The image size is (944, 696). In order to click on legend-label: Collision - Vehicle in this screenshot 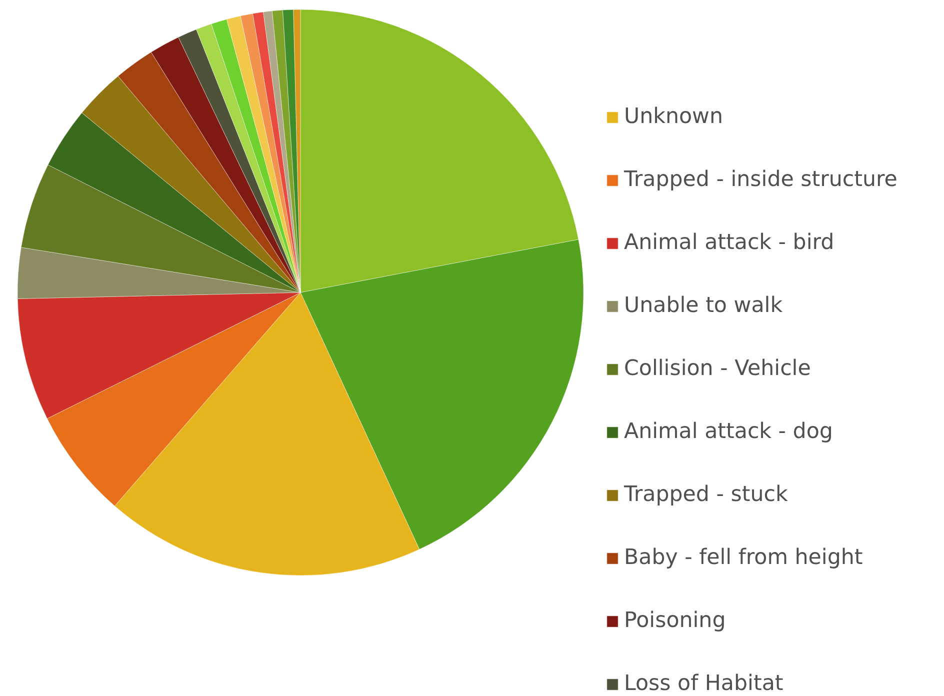, I will do `click(717, 368)`.